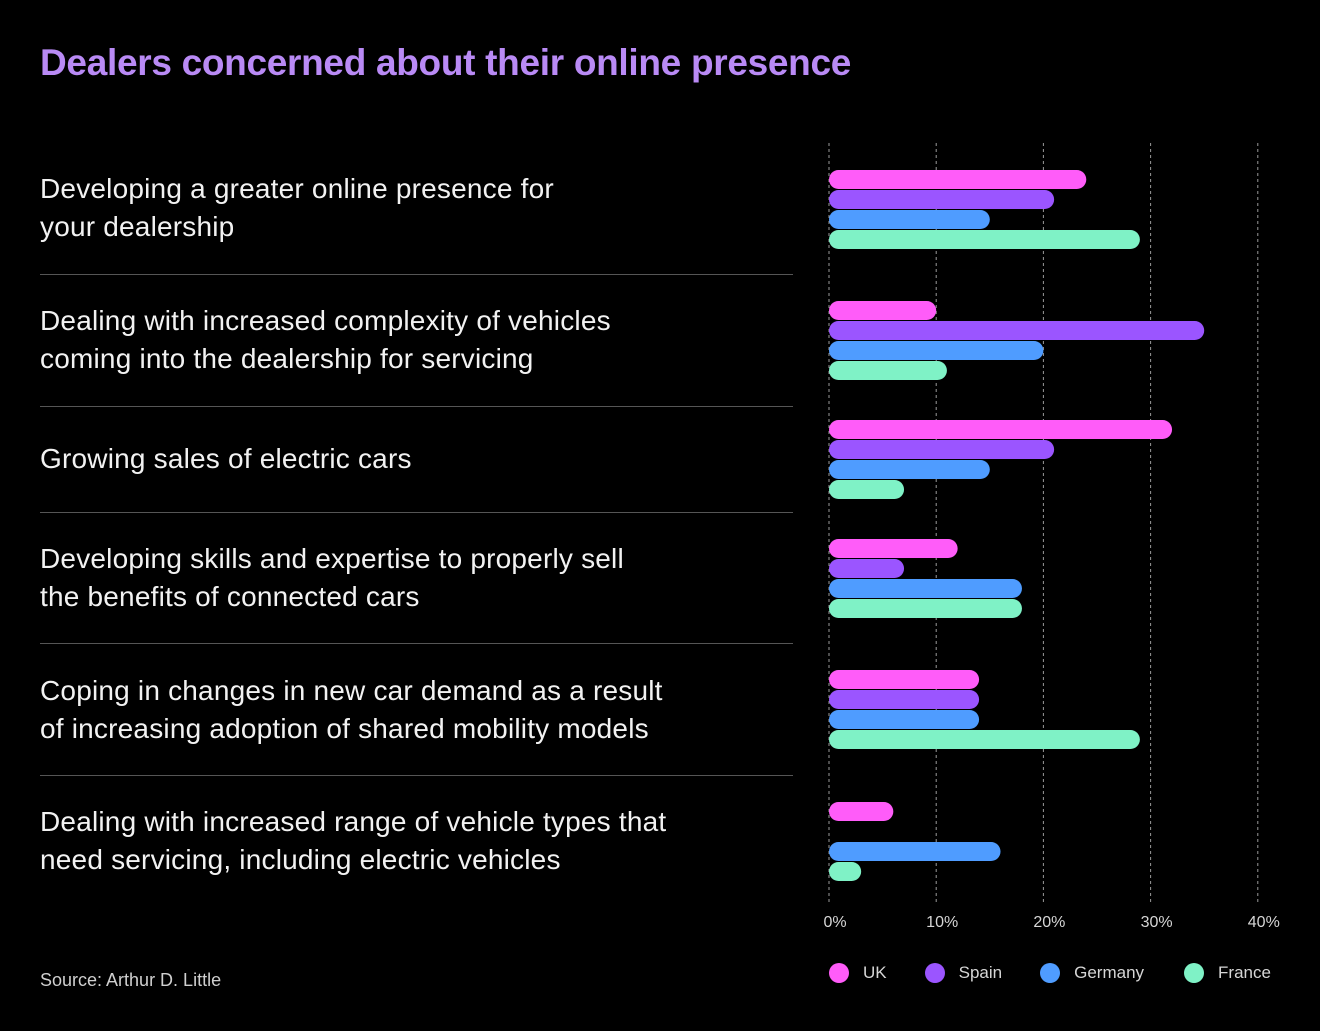  What do you see at coordinates (297, 188) in the screenshot?
I see `category-label-line: Developing a greater online presence for` at bounding box center [297, 188].